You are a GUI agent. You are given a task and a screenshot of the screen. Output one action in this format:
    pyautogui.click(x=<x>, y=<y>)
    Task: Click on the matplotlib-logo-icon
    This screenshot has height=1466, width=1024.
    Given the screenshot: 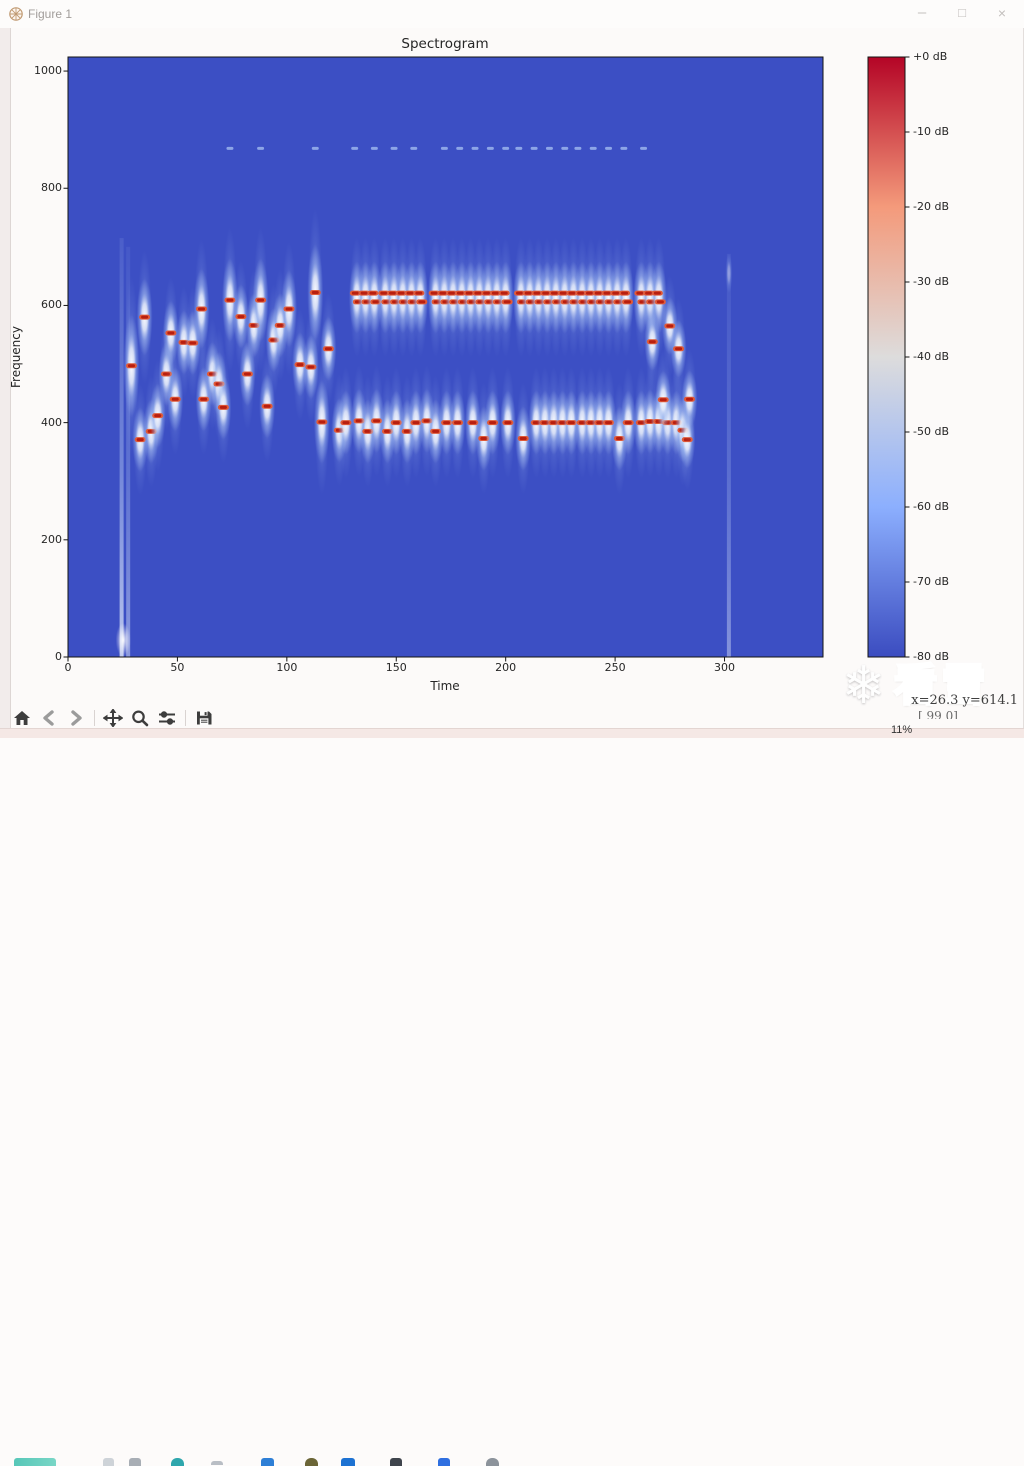 What is the action you would take?
    pyautogui.click(x=16, y=14)
    